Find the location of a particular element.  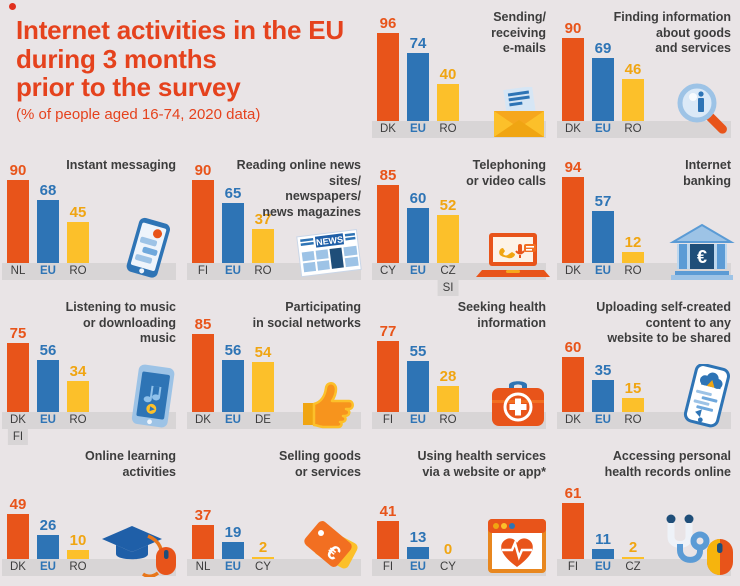

stethoscope-mouse-icon is located at coordinates (693, 545).